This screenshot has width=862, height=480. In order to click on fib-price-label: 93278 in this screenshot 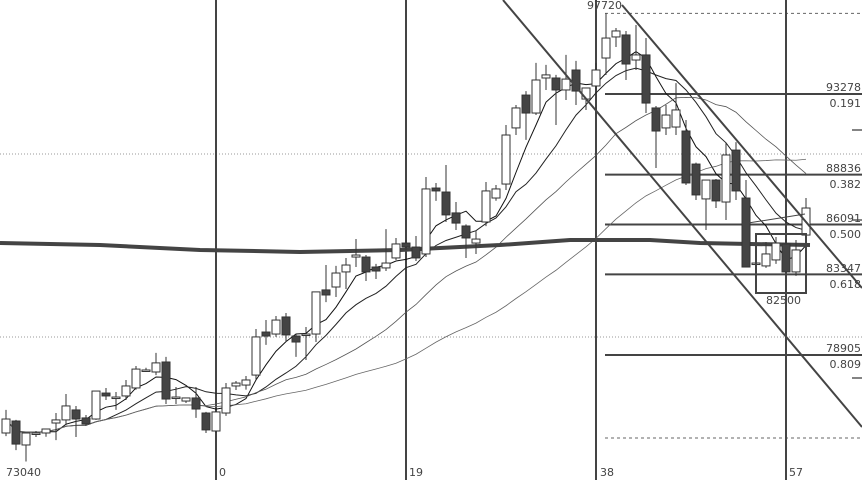, I will do `click(843, 87)`.